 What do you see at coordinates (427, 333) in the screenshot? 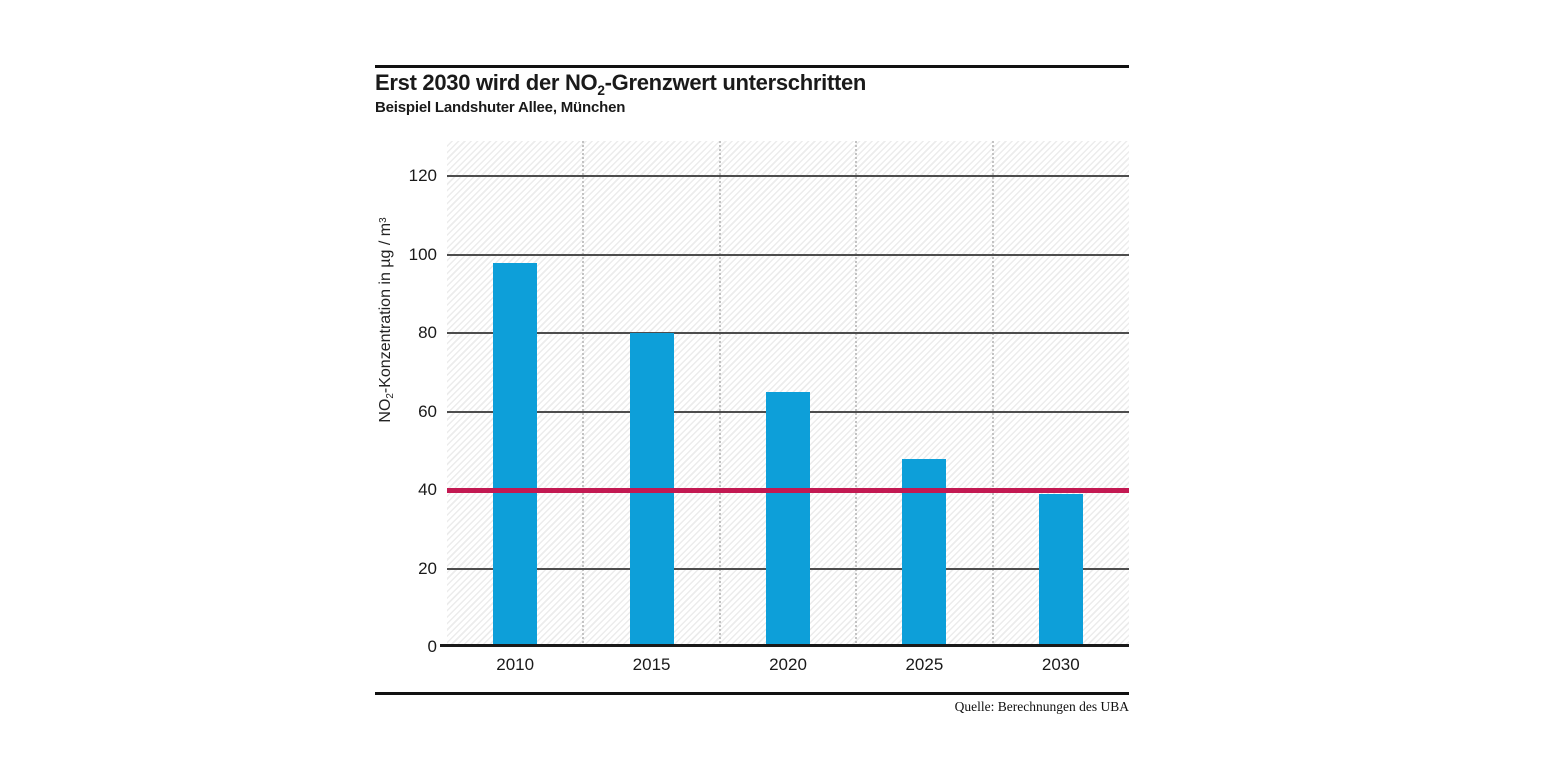
I see `y-tick-label-80: 80` at bounding box center [427, 333].